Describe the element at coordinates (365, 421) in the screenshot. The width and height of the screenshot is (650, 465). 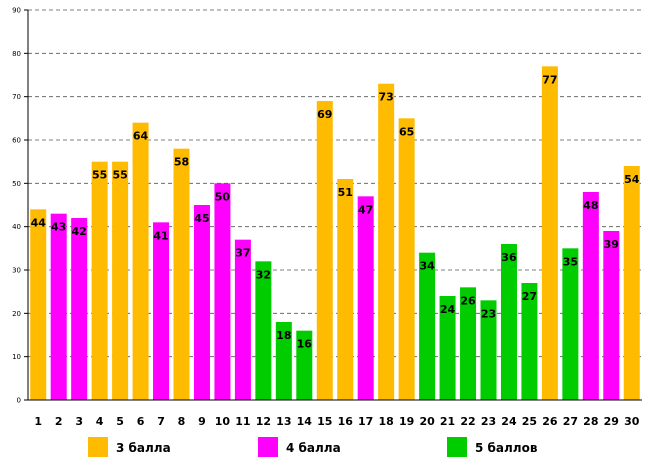
I see `x-tick-label: 17` at that location.